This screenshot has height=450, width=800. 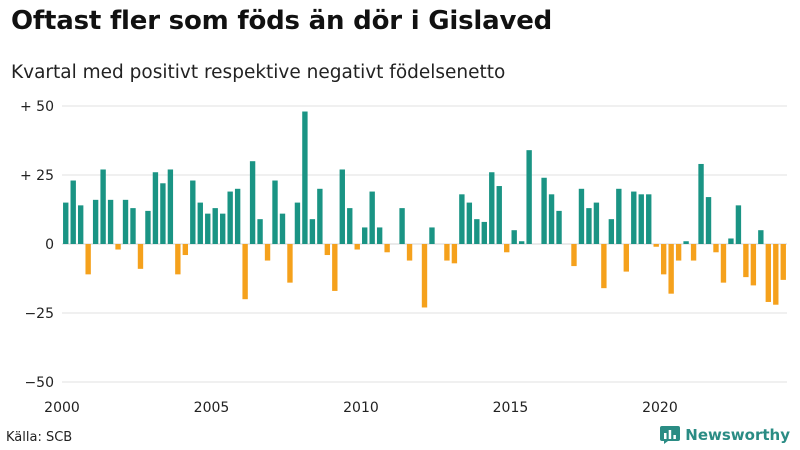 I want to click on brand-name: Newsworthy, so click(x=737, y=435).